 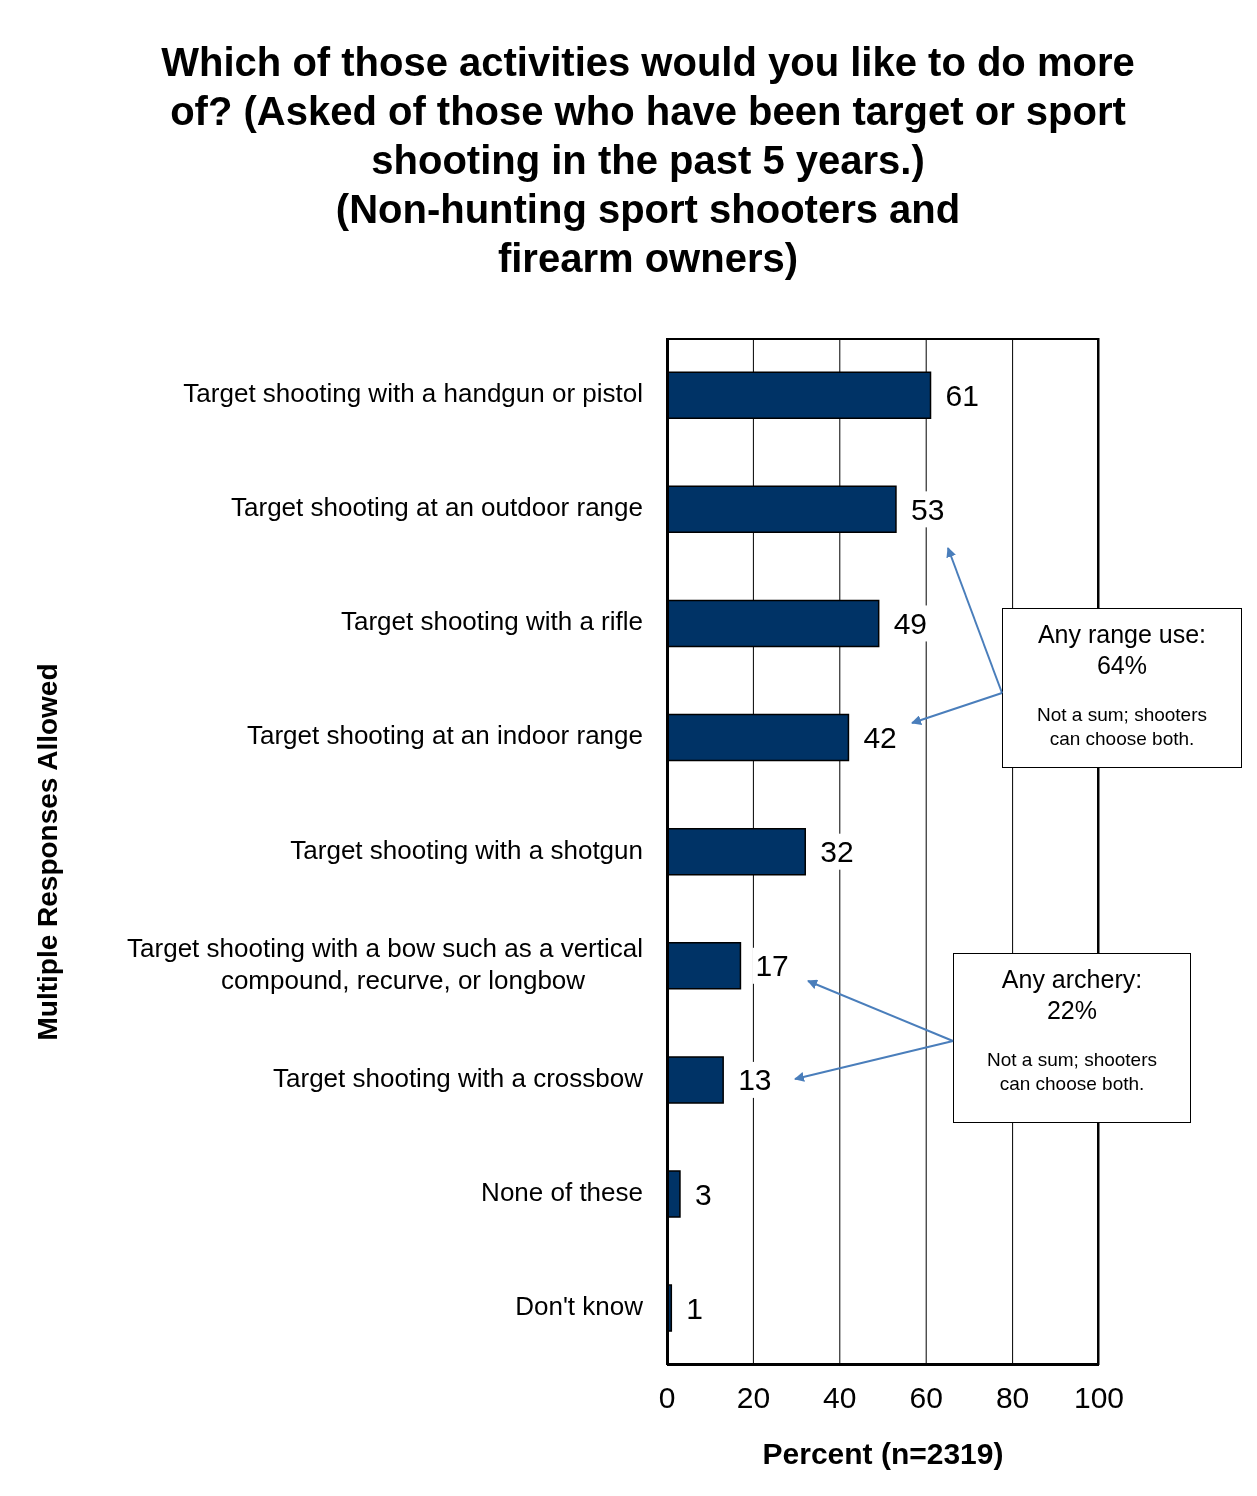 What do you see at coordinates (703, 1194) in the screenshot?
I see `data-label: 3` at bounding box center [703, 1194].